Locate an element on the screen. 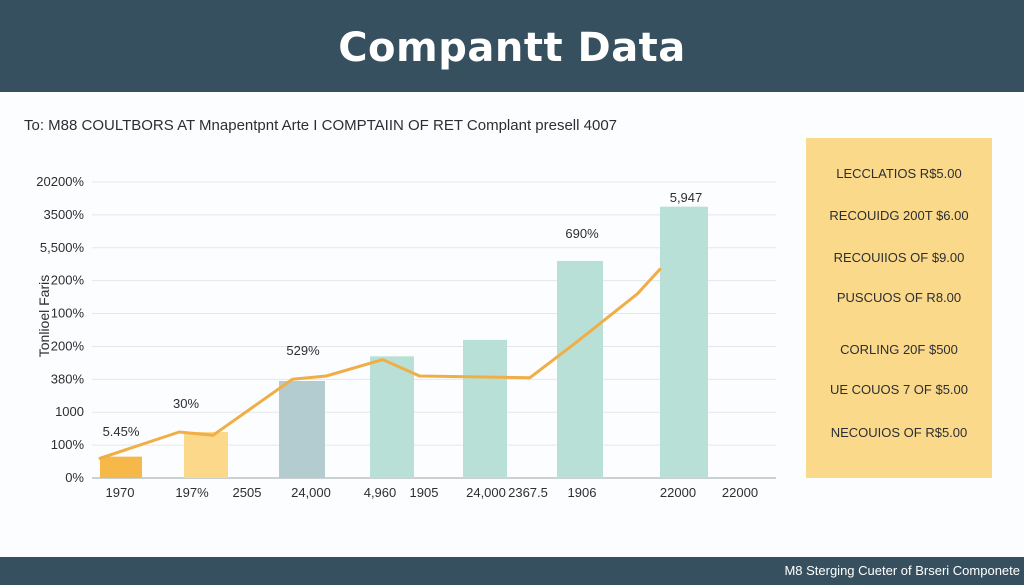 This screenshot has width=1024, height=585. legend-item: PUSCUOS OF R8.00 is located at coordinates (899, 297).